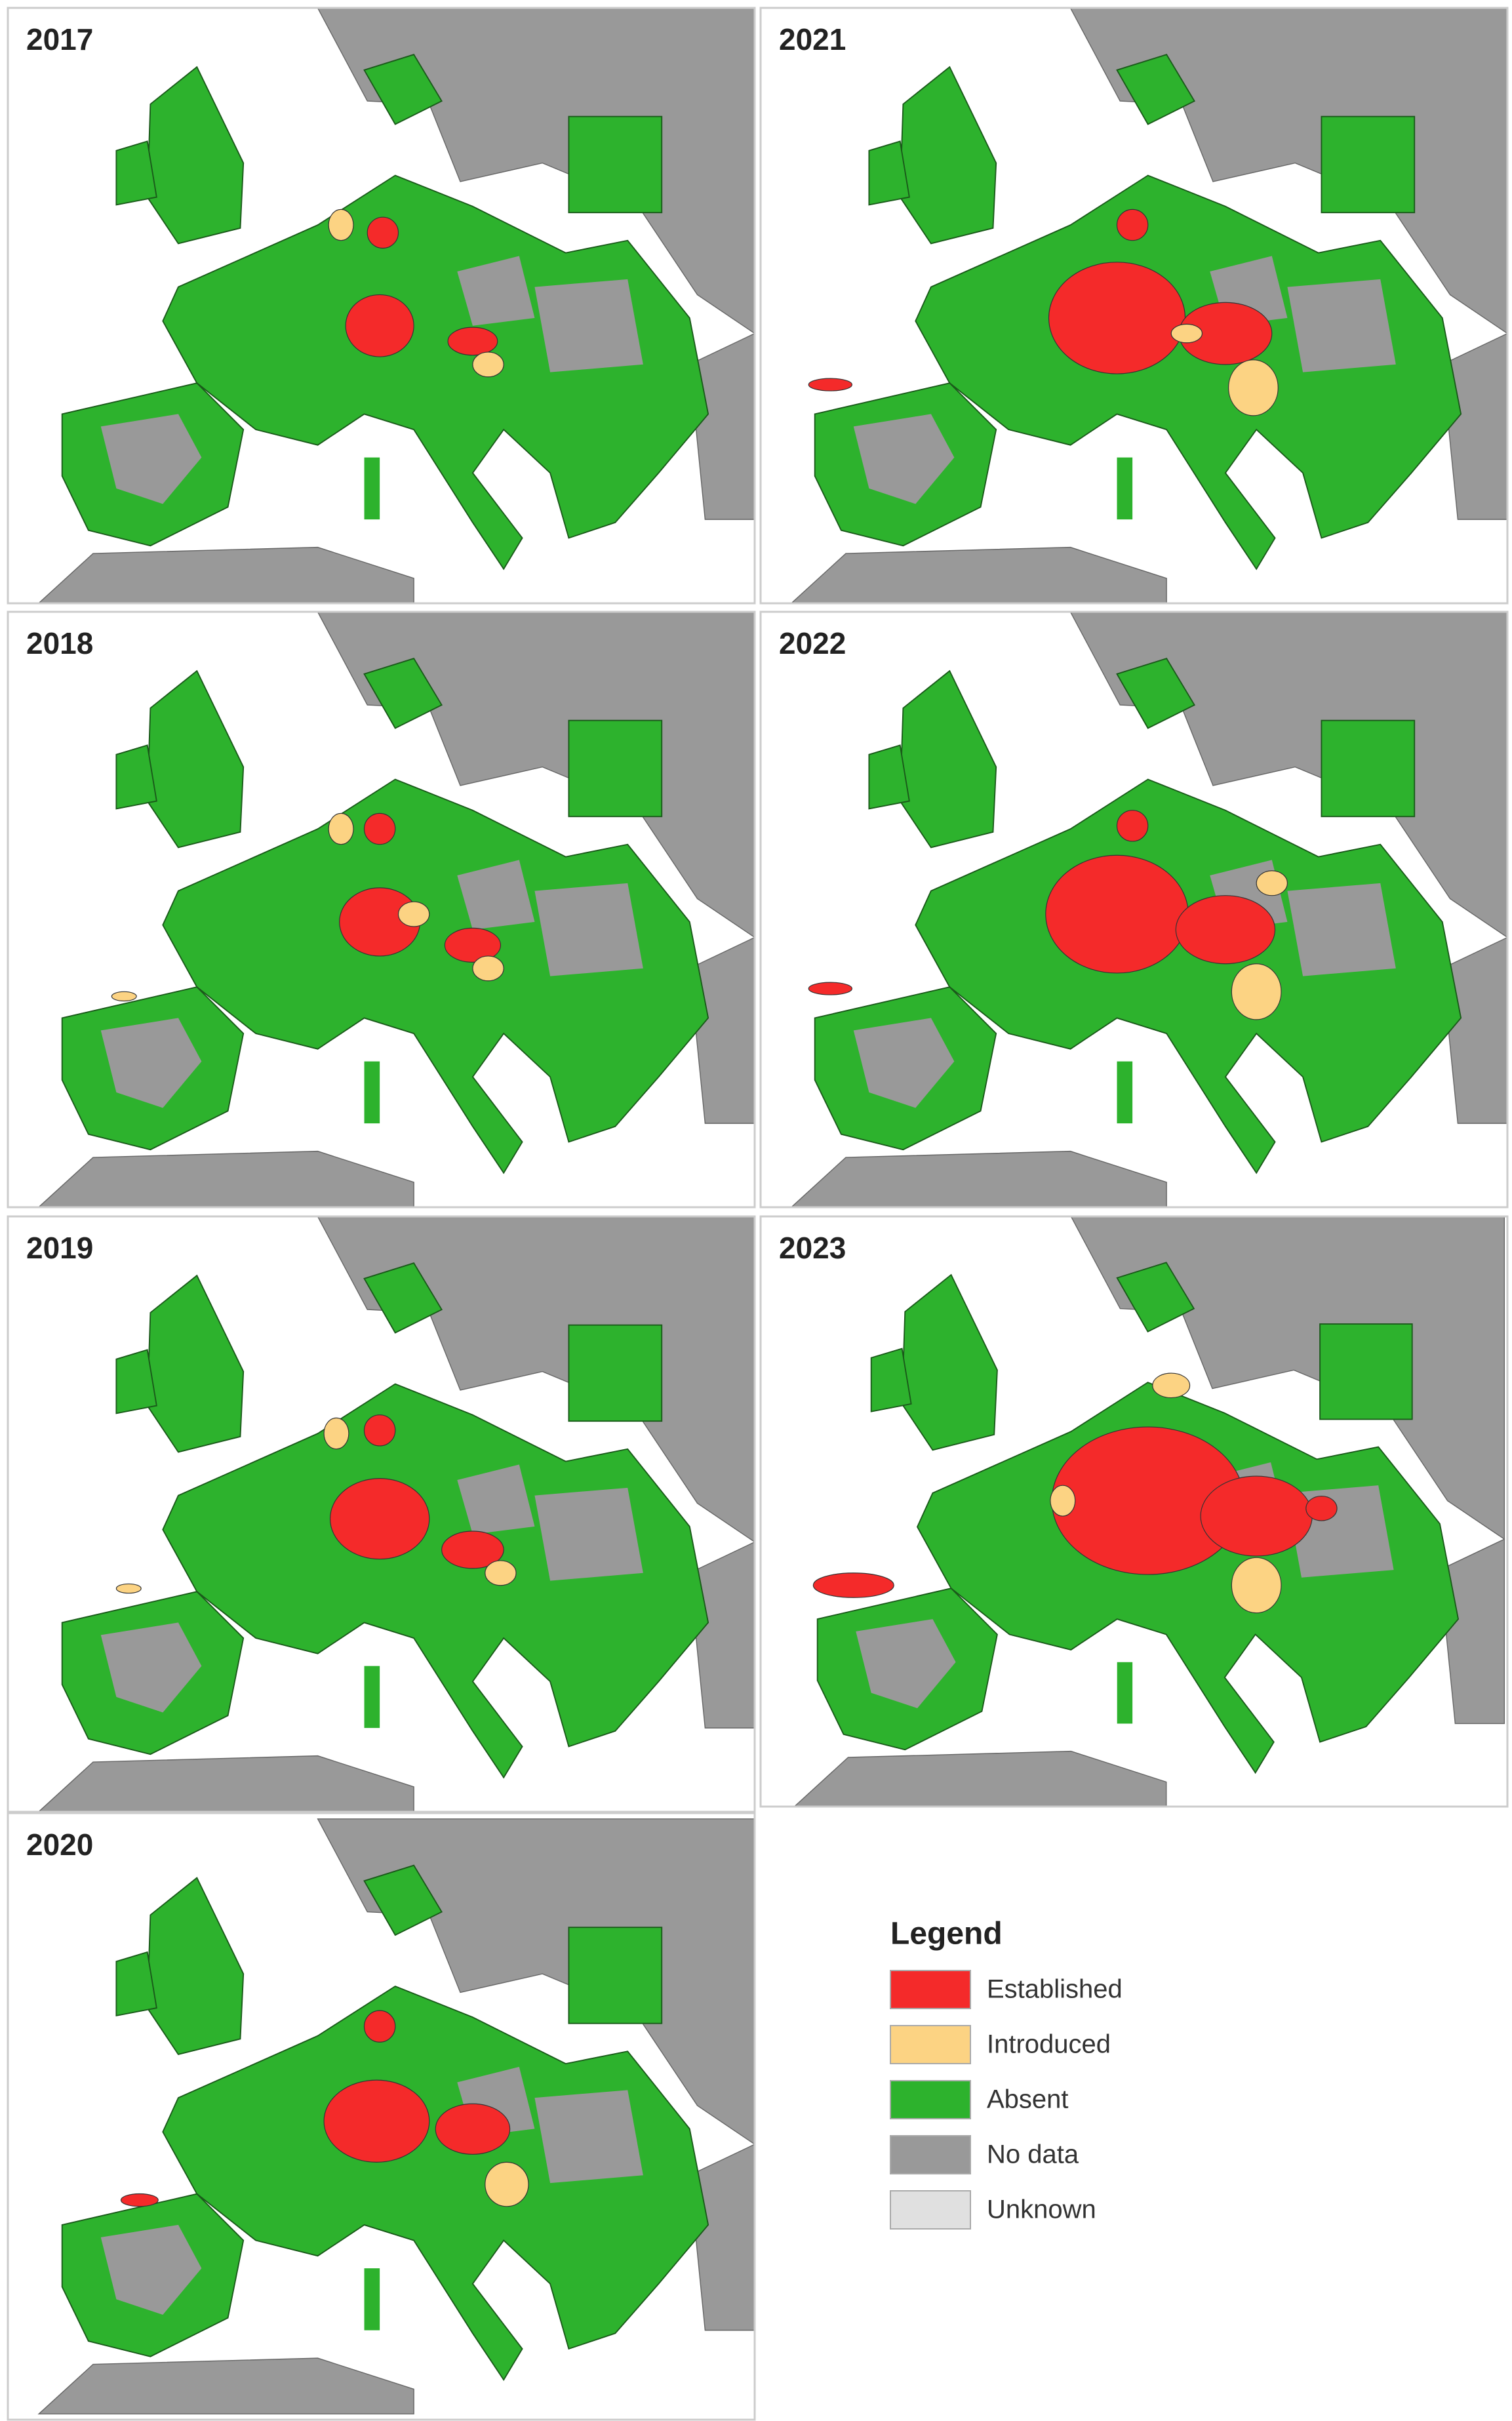 Image resolution: width=1512 pixels, height=2421 pixels. What do you see at coordinates (812, 1248) in the screenshot?
I see `panel-year: 2023` at bounding box center [812, 1248].